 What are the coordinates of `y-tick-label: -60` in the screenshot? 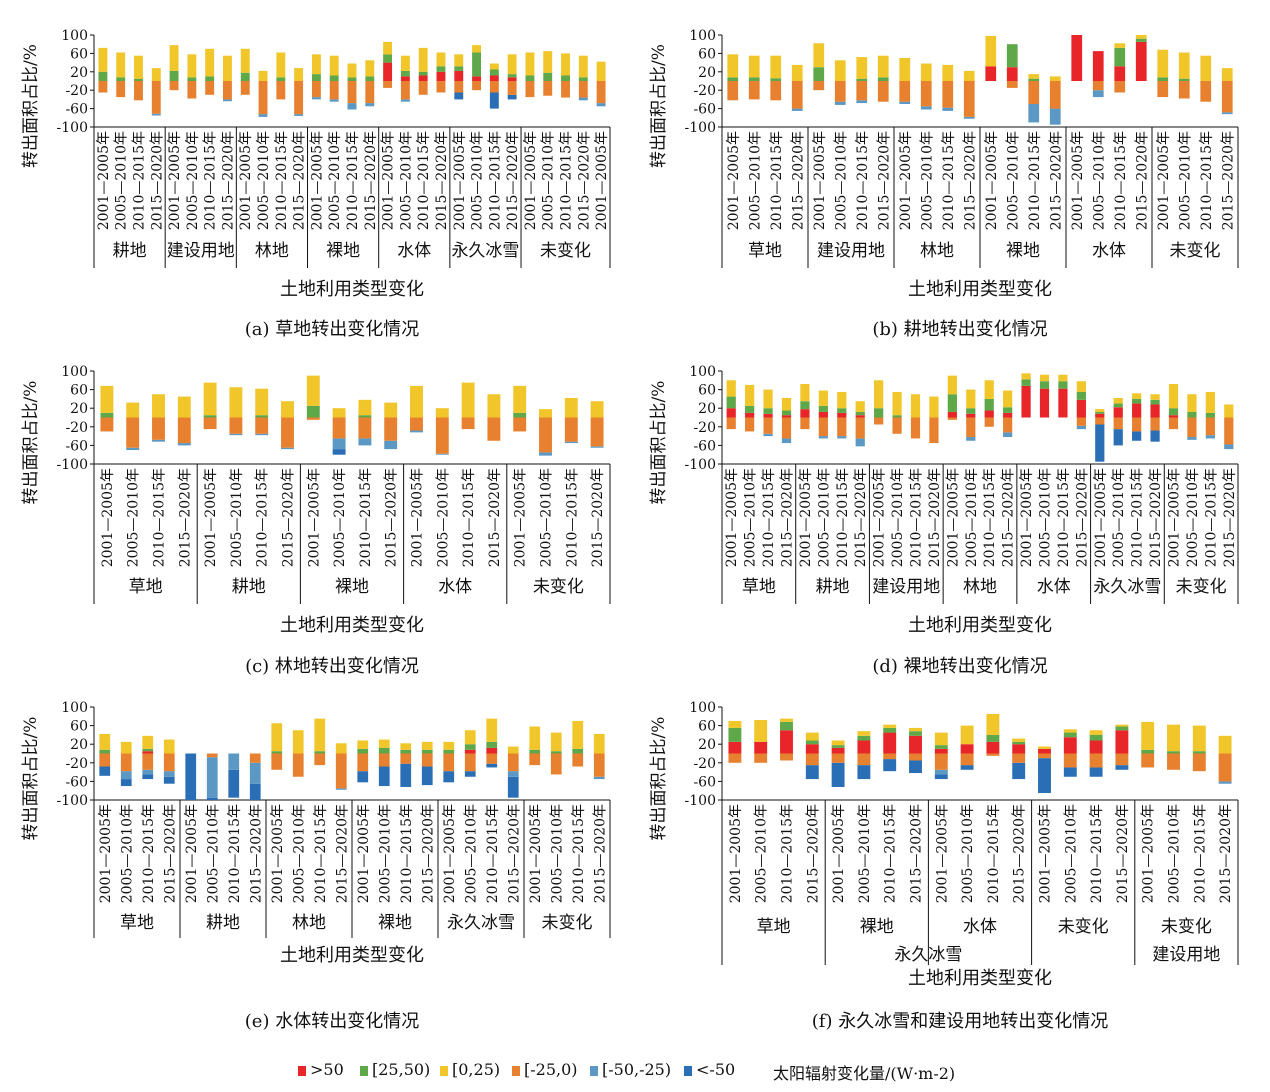 It's located at (76, 782).